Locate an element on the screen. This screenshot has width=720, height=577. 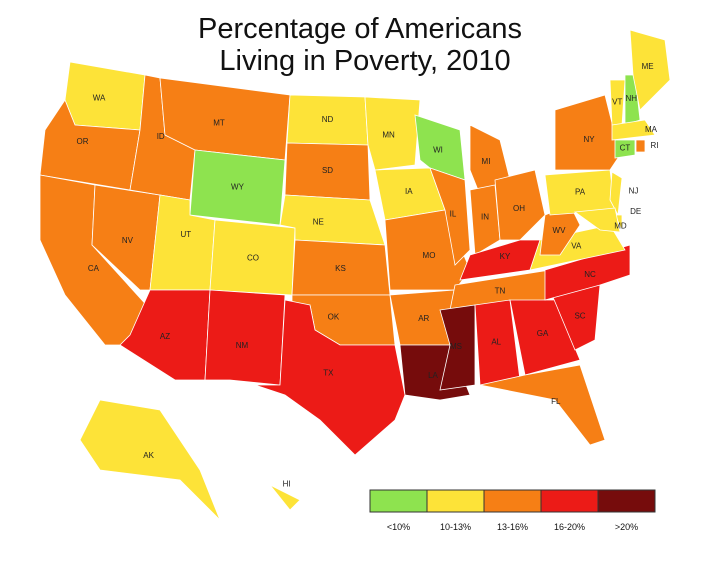
state-label: GA is located at coordinates (543, 333).